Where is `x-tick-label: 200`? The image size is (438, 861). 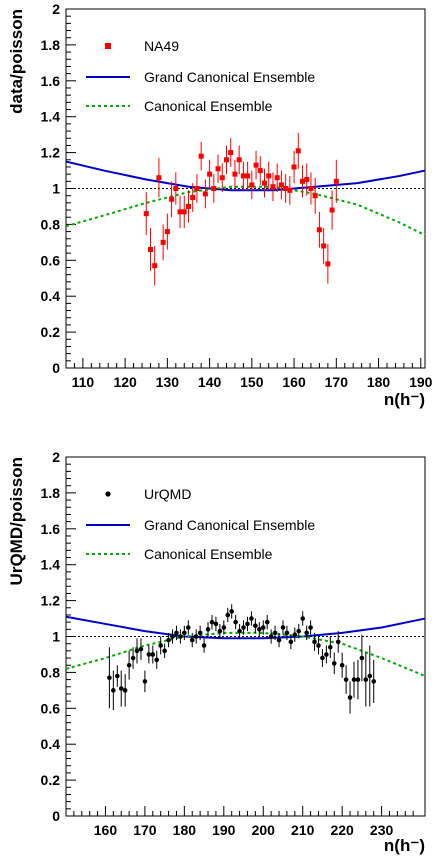
x-tick-label: 200 is located at coordinates (264, 830).